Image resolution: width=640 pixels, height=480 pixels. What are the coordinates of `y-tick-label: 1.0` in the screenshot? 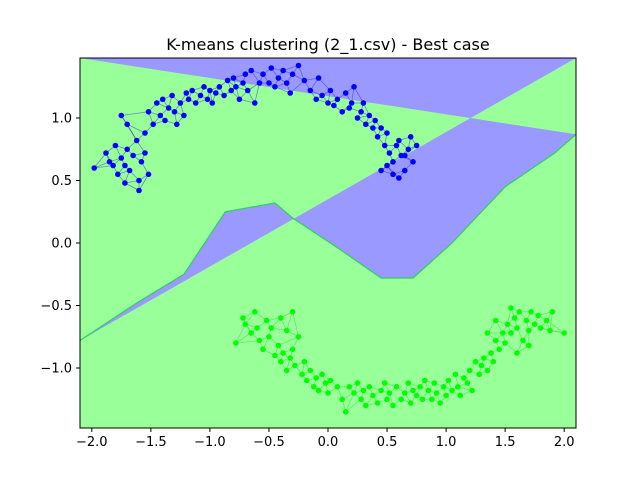 It's located at (61, 119).